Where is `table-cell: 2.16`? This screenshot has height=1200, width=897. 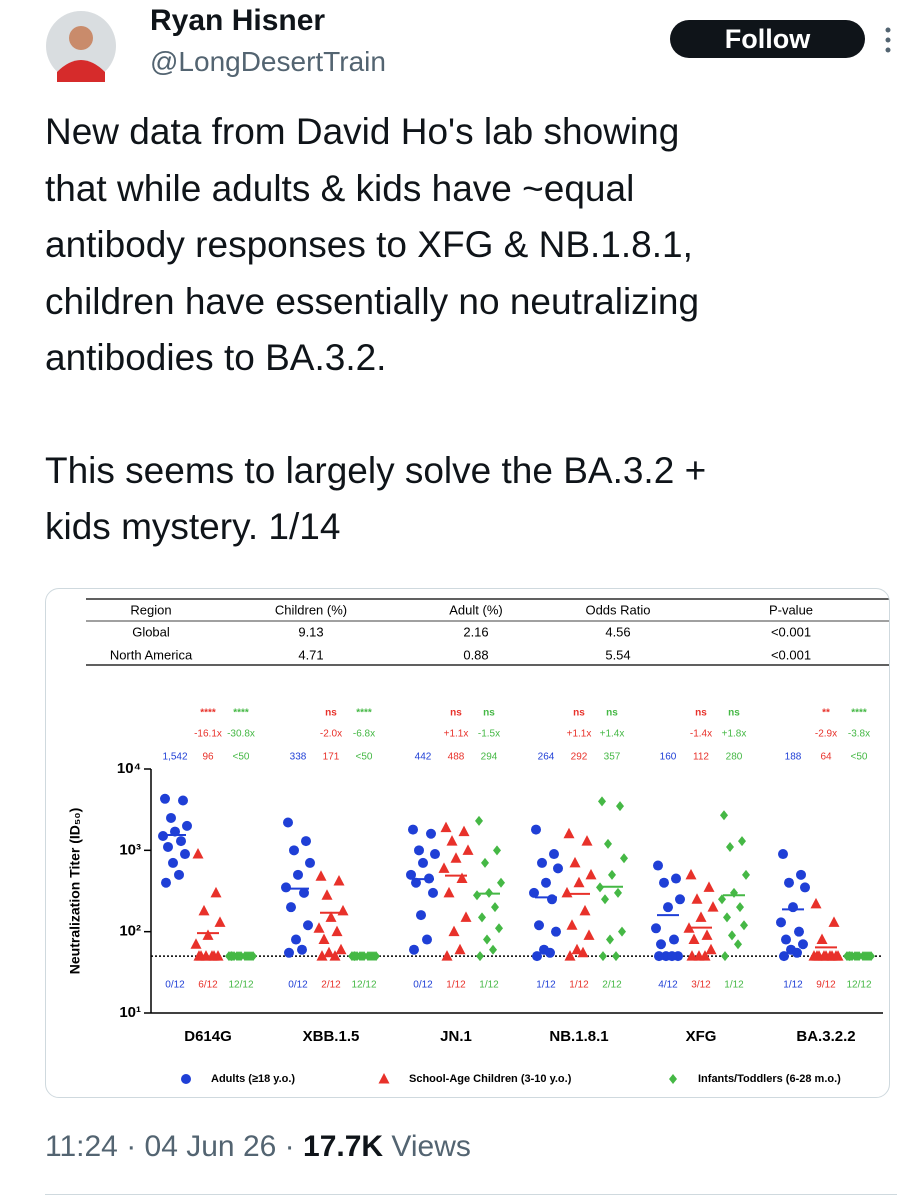
table-cell: 2.16 is located at coordinates (475, 631).